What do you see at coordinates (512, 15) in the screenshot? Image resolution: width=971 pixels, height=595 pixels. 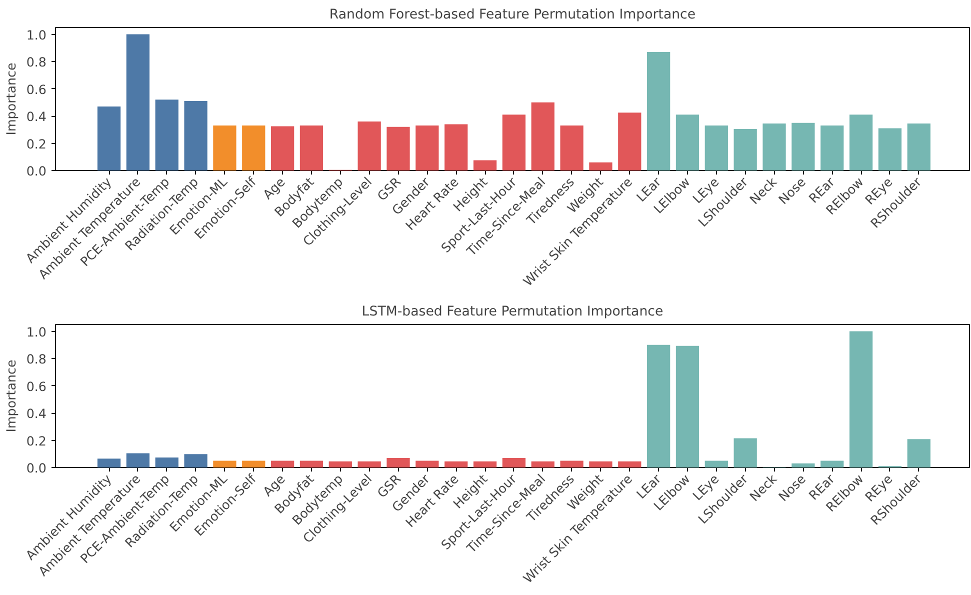 I see `chart-title: Random Forest-based Feature Permutation Importance` at bounding box center [512, 15].